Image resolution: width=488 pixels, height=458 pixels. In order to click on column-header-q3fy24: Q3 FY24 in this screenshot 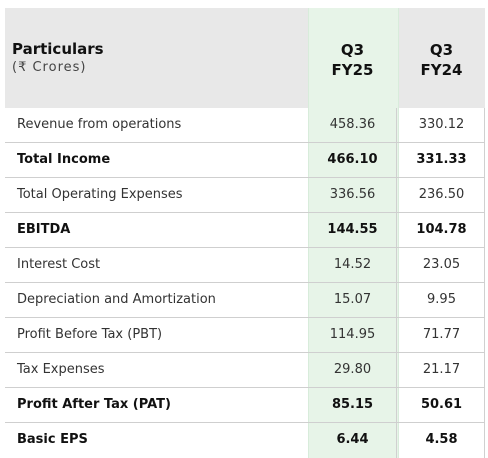, I will do `click(441, 60)`.